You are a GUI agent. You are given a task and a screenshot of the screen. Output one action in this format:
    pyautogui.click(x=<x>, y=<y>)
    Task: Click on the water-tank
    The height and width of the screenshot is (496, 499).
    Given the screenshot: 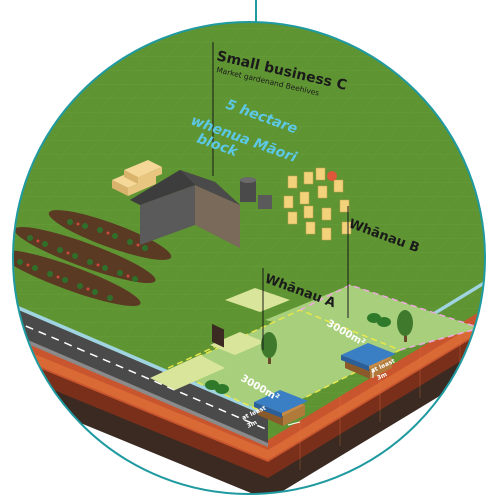 What is the action you would take?
    pyautogui.click(x=256, y=193)
    